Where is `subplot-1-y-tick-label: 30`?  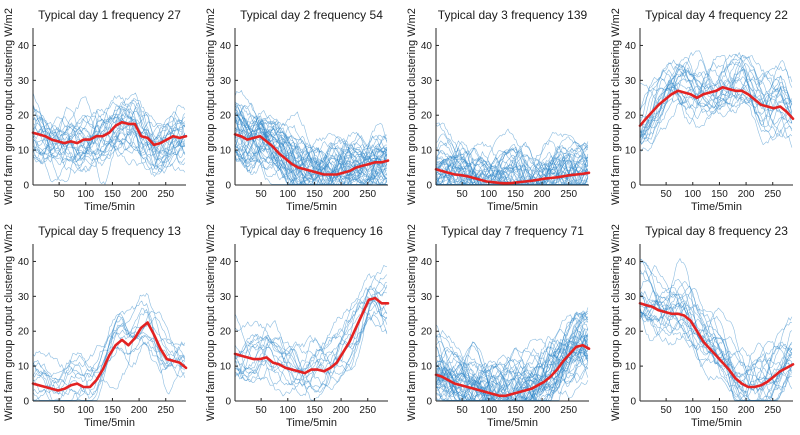 subplot-1-y-tick-label: 30 is located at coordinates (24, 81).